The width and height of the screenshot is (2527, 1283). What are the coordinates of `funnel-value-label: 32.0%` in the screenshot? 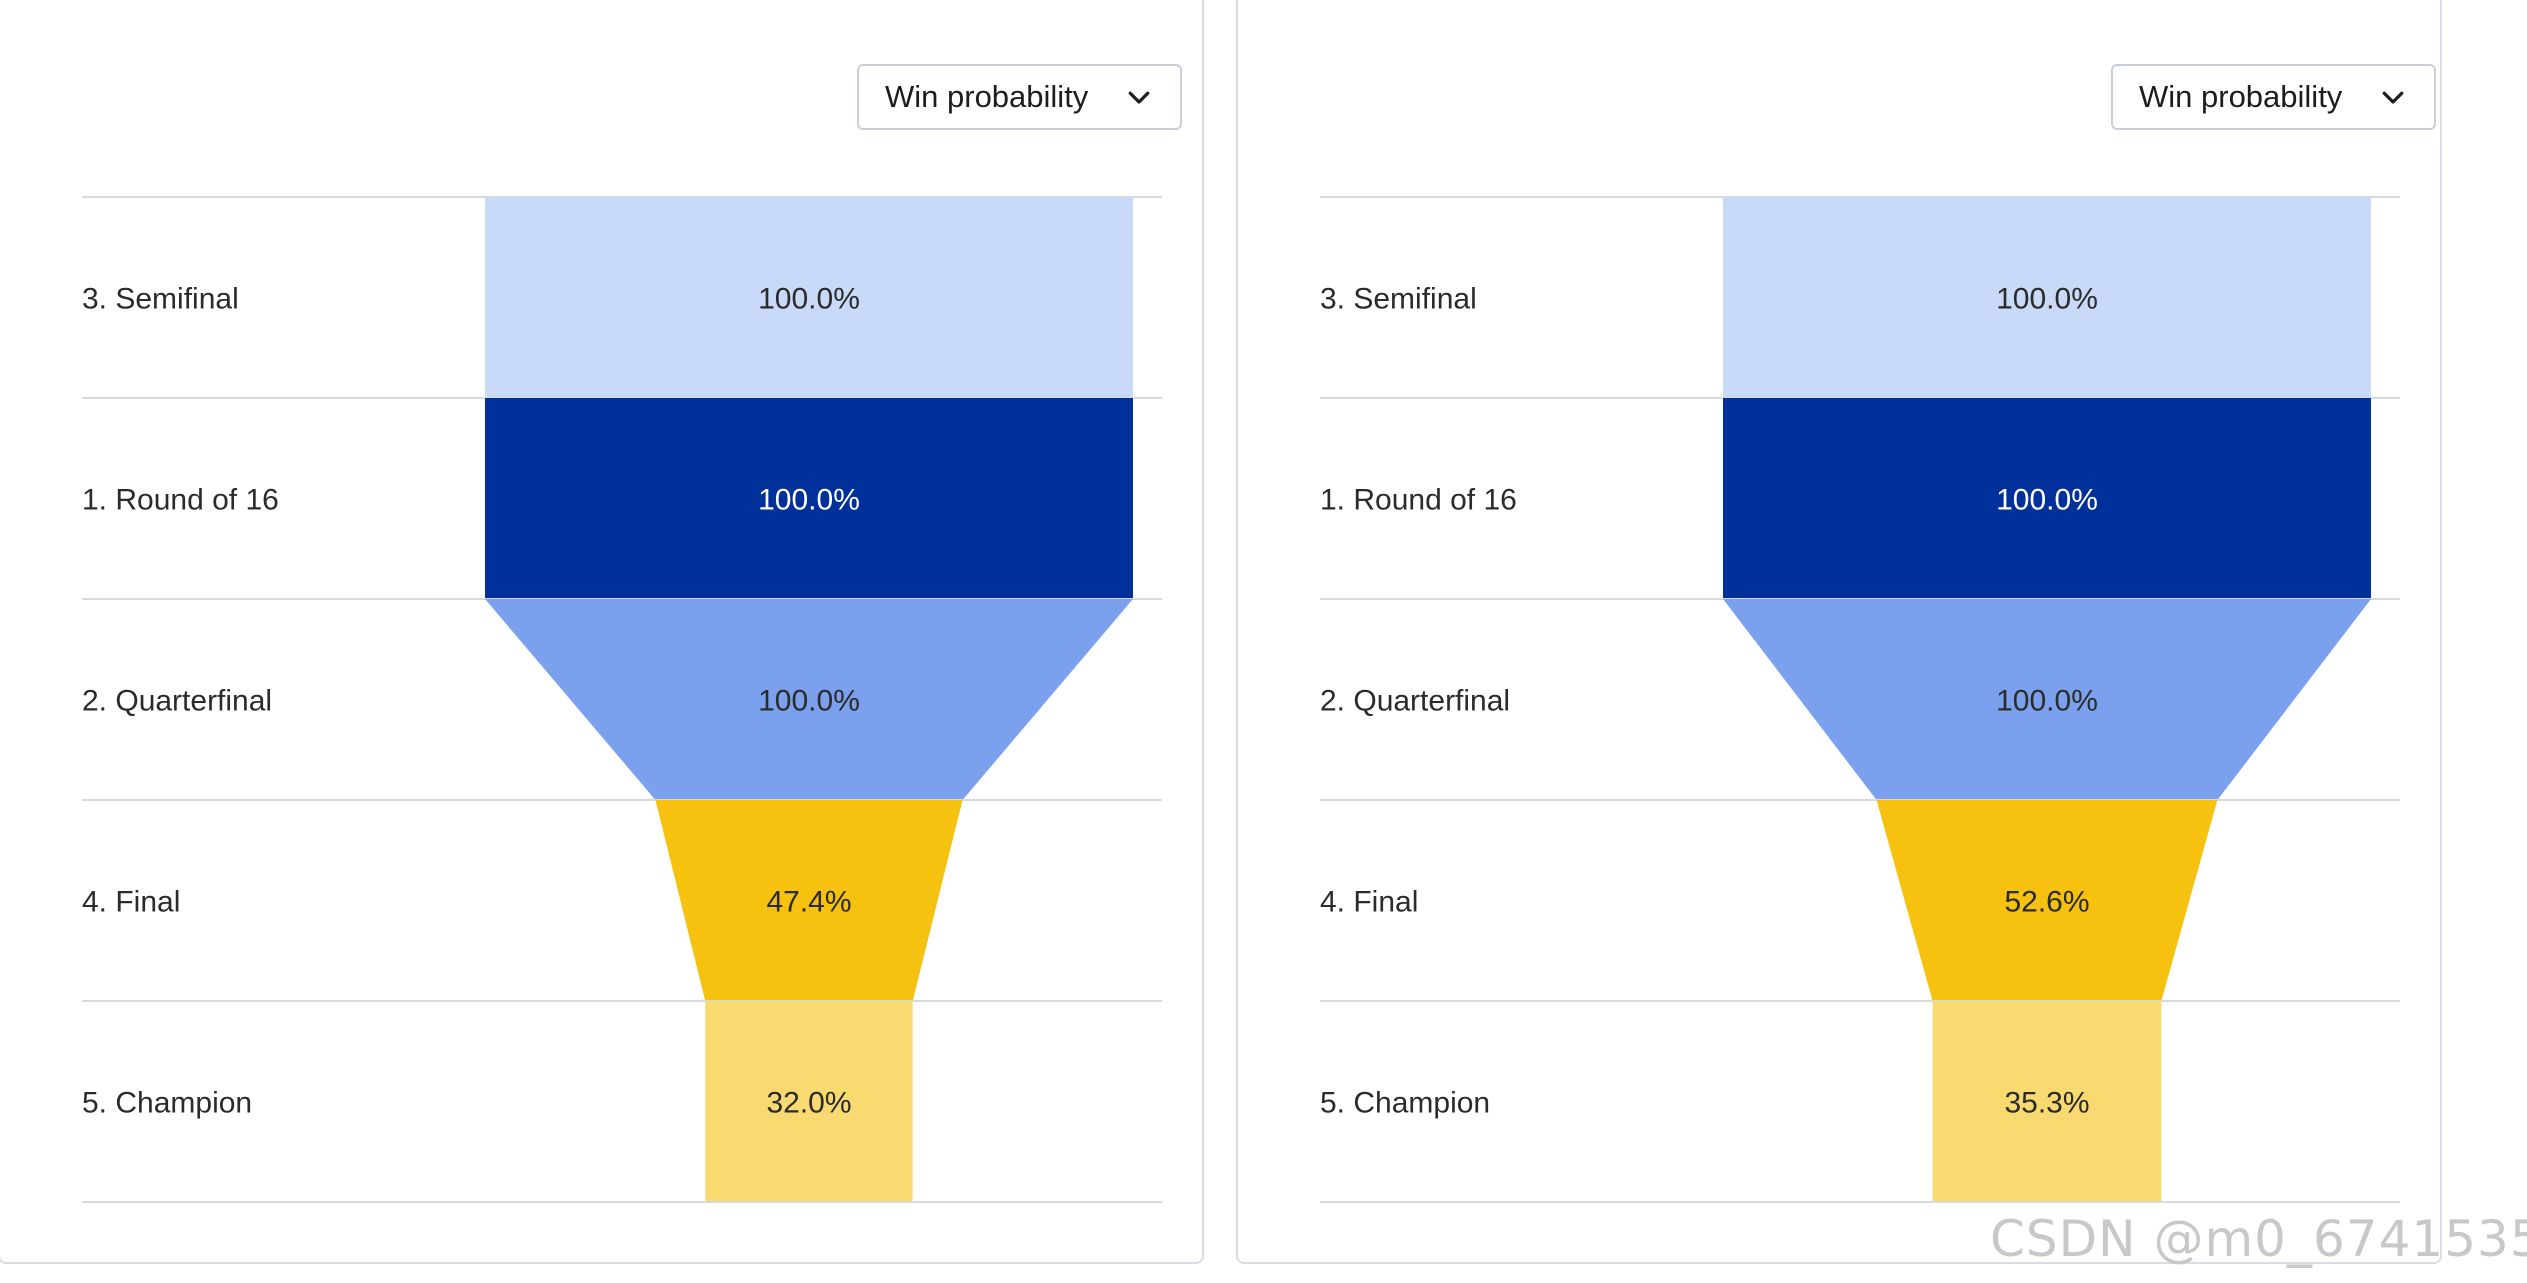 It's located at (808, 1103).